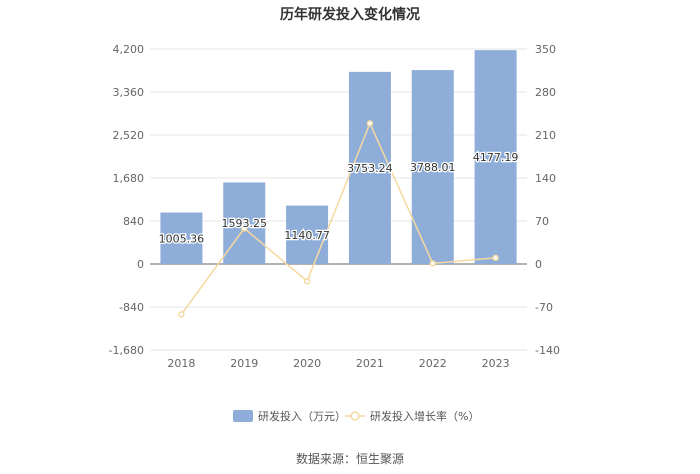 The width and height of the screenshot is (700, 474). What do you see at coordinates (307, 363) in the screenshot?
I see `x-tick-label: 2020` at bounding box center [307, 363].